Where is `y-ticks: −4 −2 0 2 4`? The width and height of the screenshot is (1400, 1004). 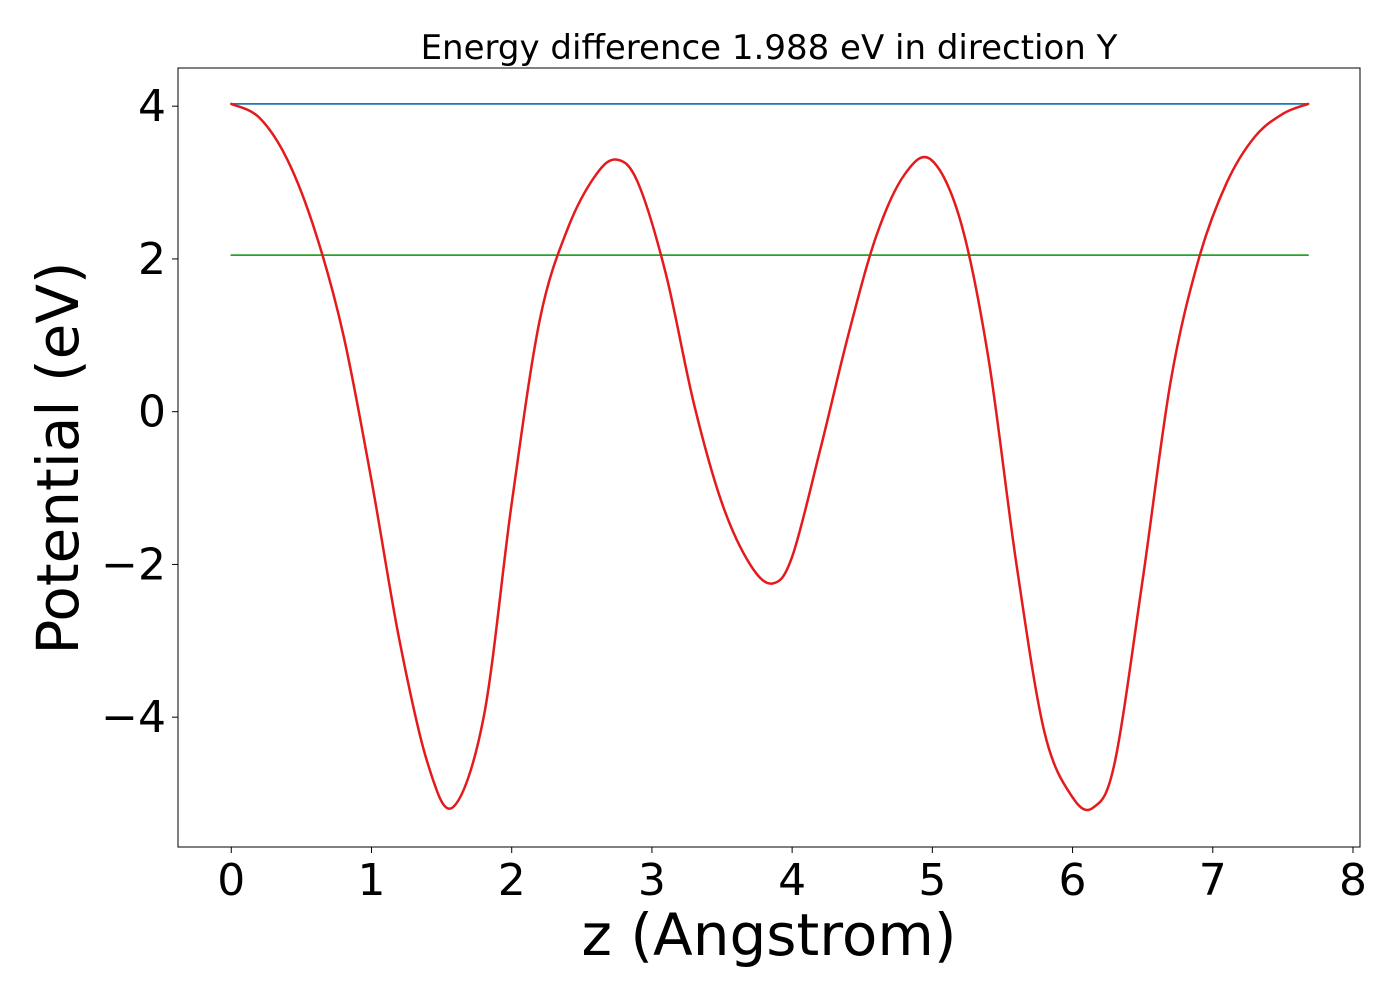
y-ticks: −4 −2 0 2 4 is located at coordinates (139, 412).